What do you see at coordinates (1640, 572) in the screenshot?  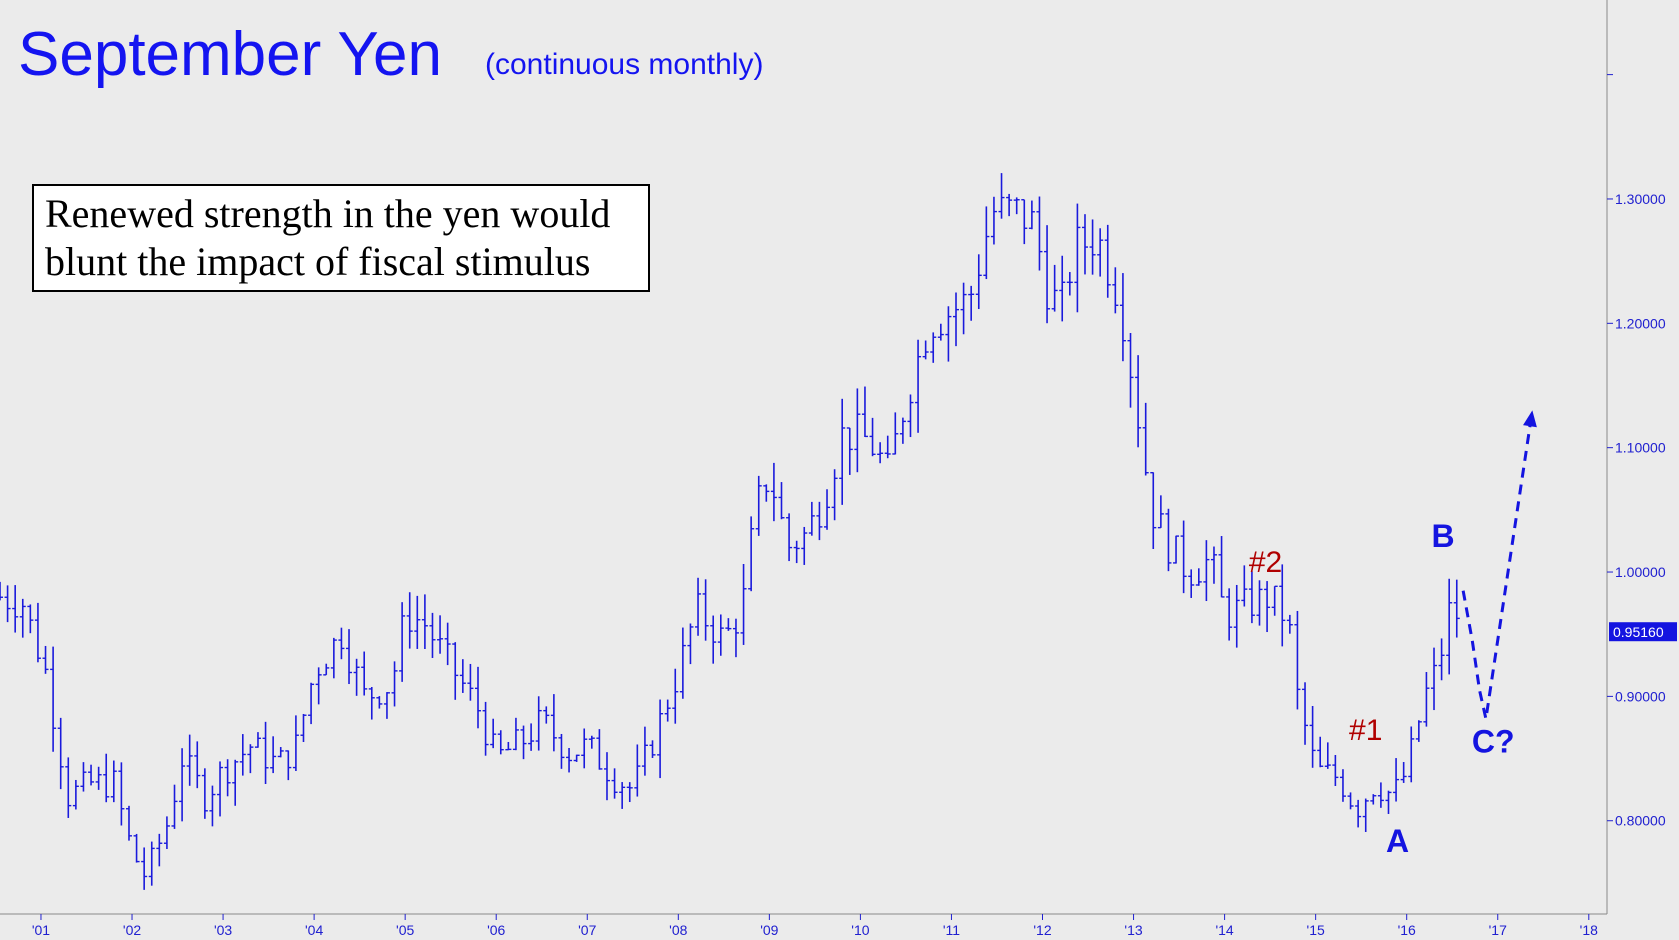 I see `y-tick-label: 1.00000` at bounding box center [1640, 572].